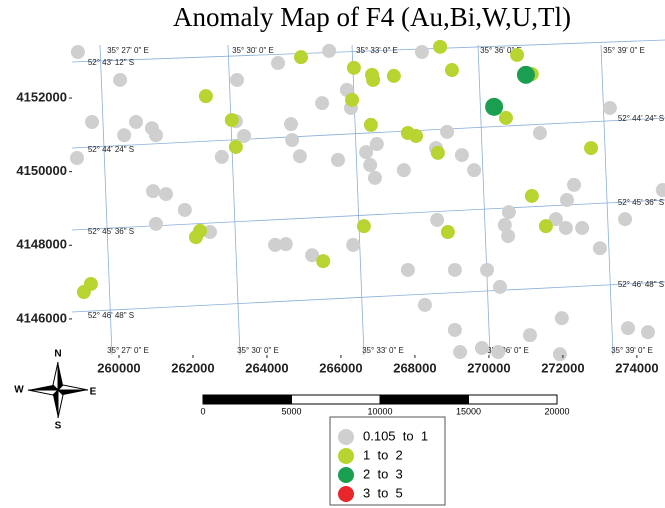 The height and width of the screenshot is (508, 665). Describe the element at coordinates (41, 96) in the screenshot. I see `y-tick-label: 4152000` at that location.